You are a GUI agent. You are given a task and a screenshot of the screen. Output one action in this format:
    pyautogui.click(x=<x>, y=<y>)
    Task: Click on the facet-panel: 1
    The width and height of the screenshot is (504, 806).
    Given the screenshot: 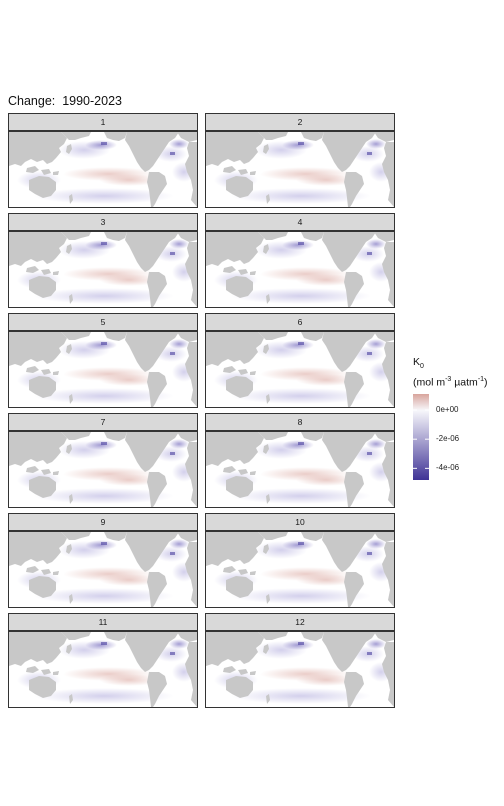 What is the action you would take?
    pyautogui.click(x=103, y=160)
    